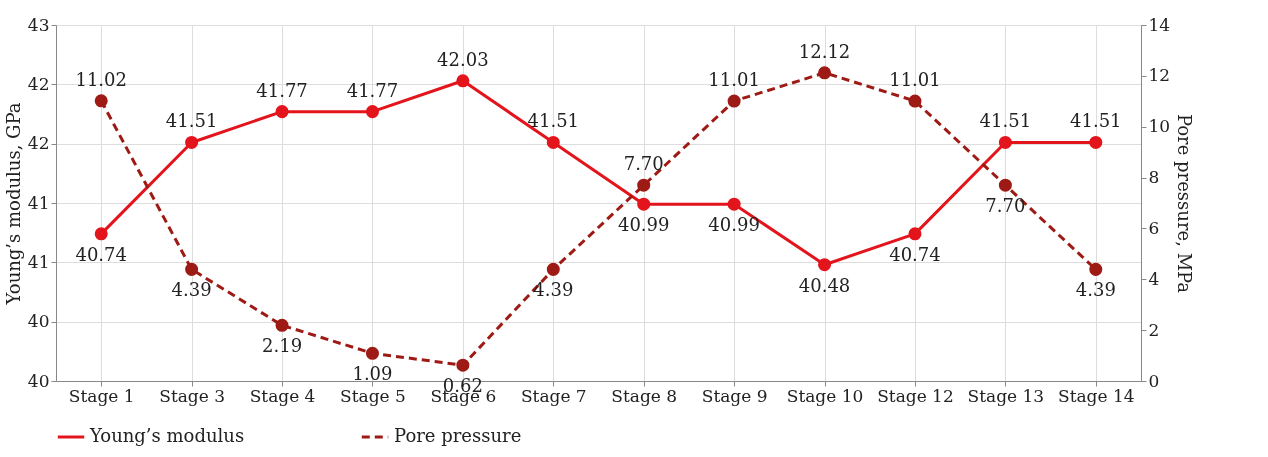 The image size is (1268, 457). I want to click on y2-tick-label: 10, so click(1159, 126).